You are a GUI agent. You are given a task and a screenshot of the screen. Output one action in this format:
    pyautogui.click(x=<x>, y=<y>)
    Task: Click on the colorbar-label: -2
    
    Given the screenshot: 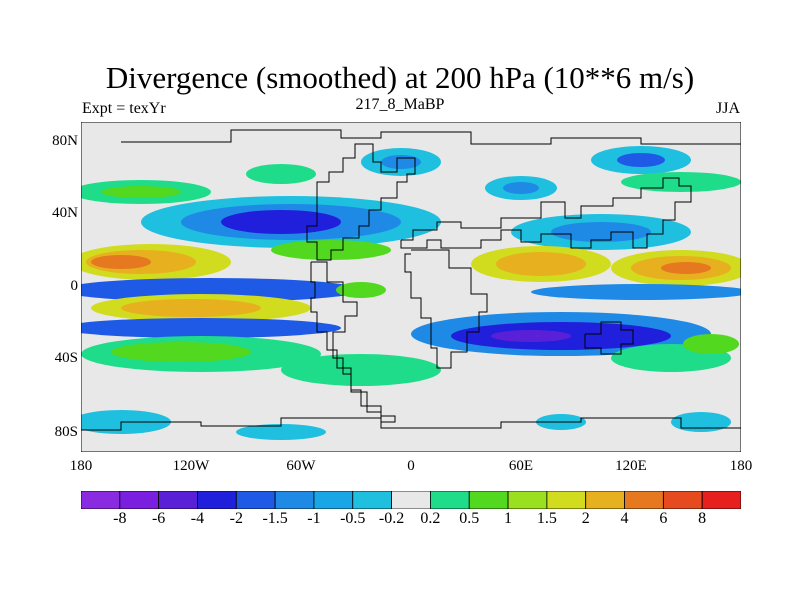 What is the action you would take?
    pyautogui.click(x=236, y=518)
    